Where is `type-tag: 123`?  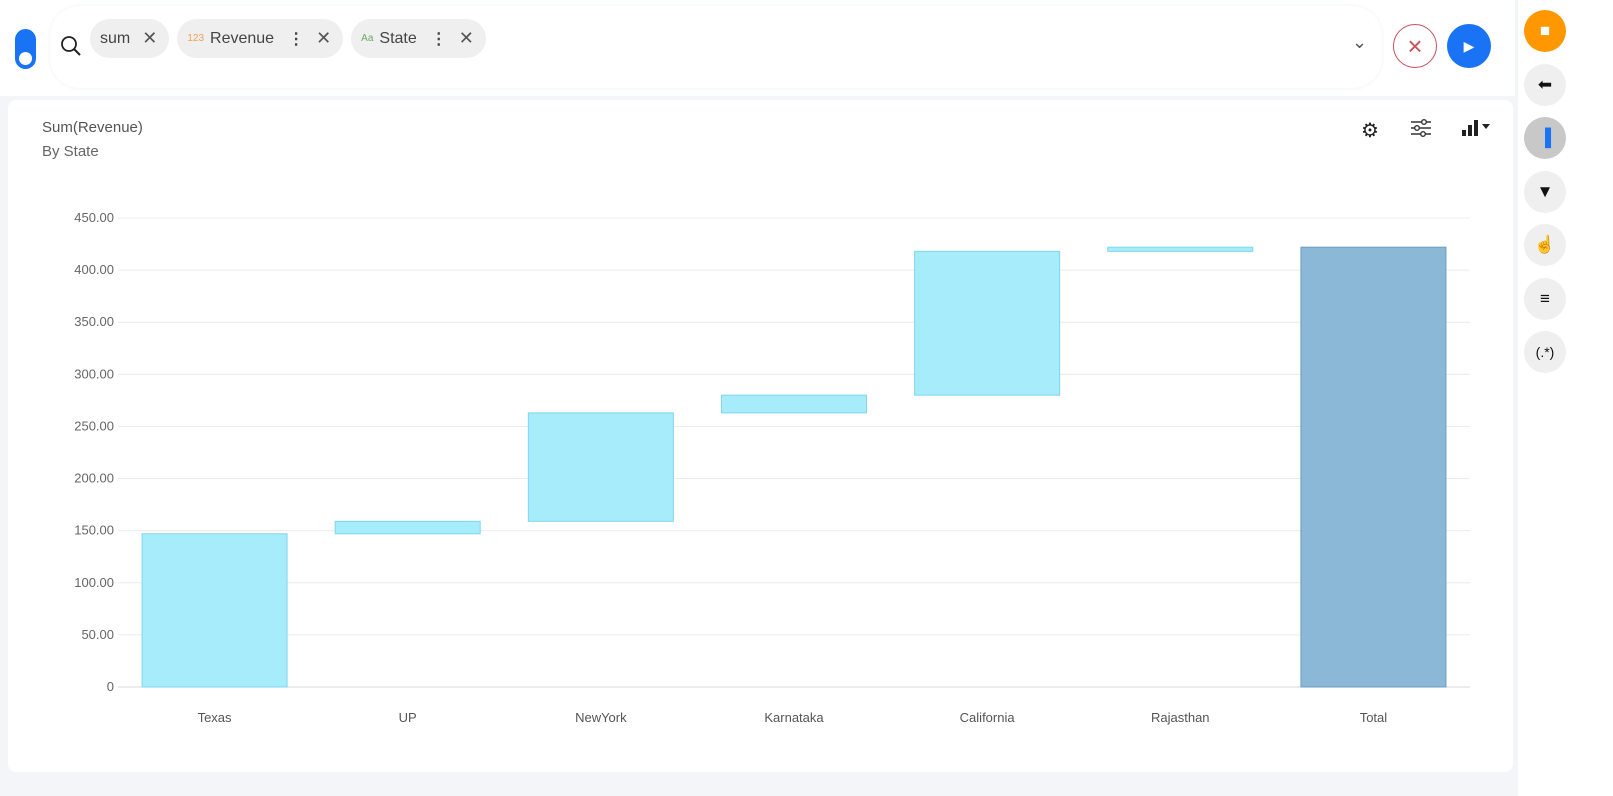
type-tag: 123 is located at coordinates (196, 38).